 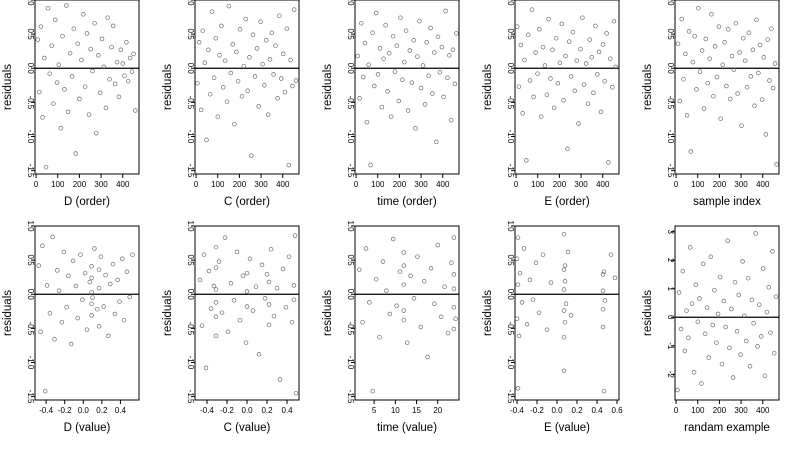 I want to click on x-tick-label: 400, so click(x=283, y=184).